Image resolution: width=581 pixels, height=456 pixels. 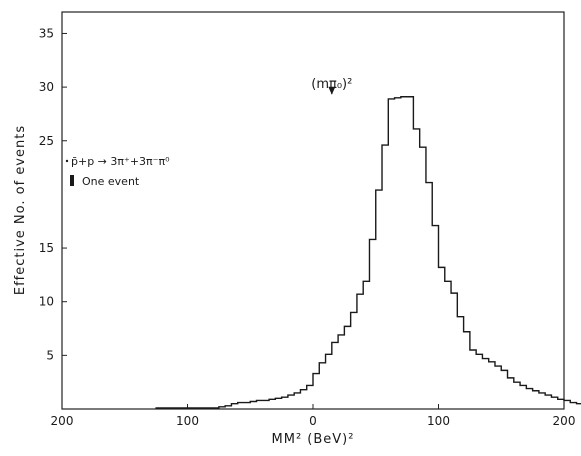 What do you see at coordinates (313, 421) in the screenshot?
I see `x-tick-label: 0` at bounding box center [313, 421].